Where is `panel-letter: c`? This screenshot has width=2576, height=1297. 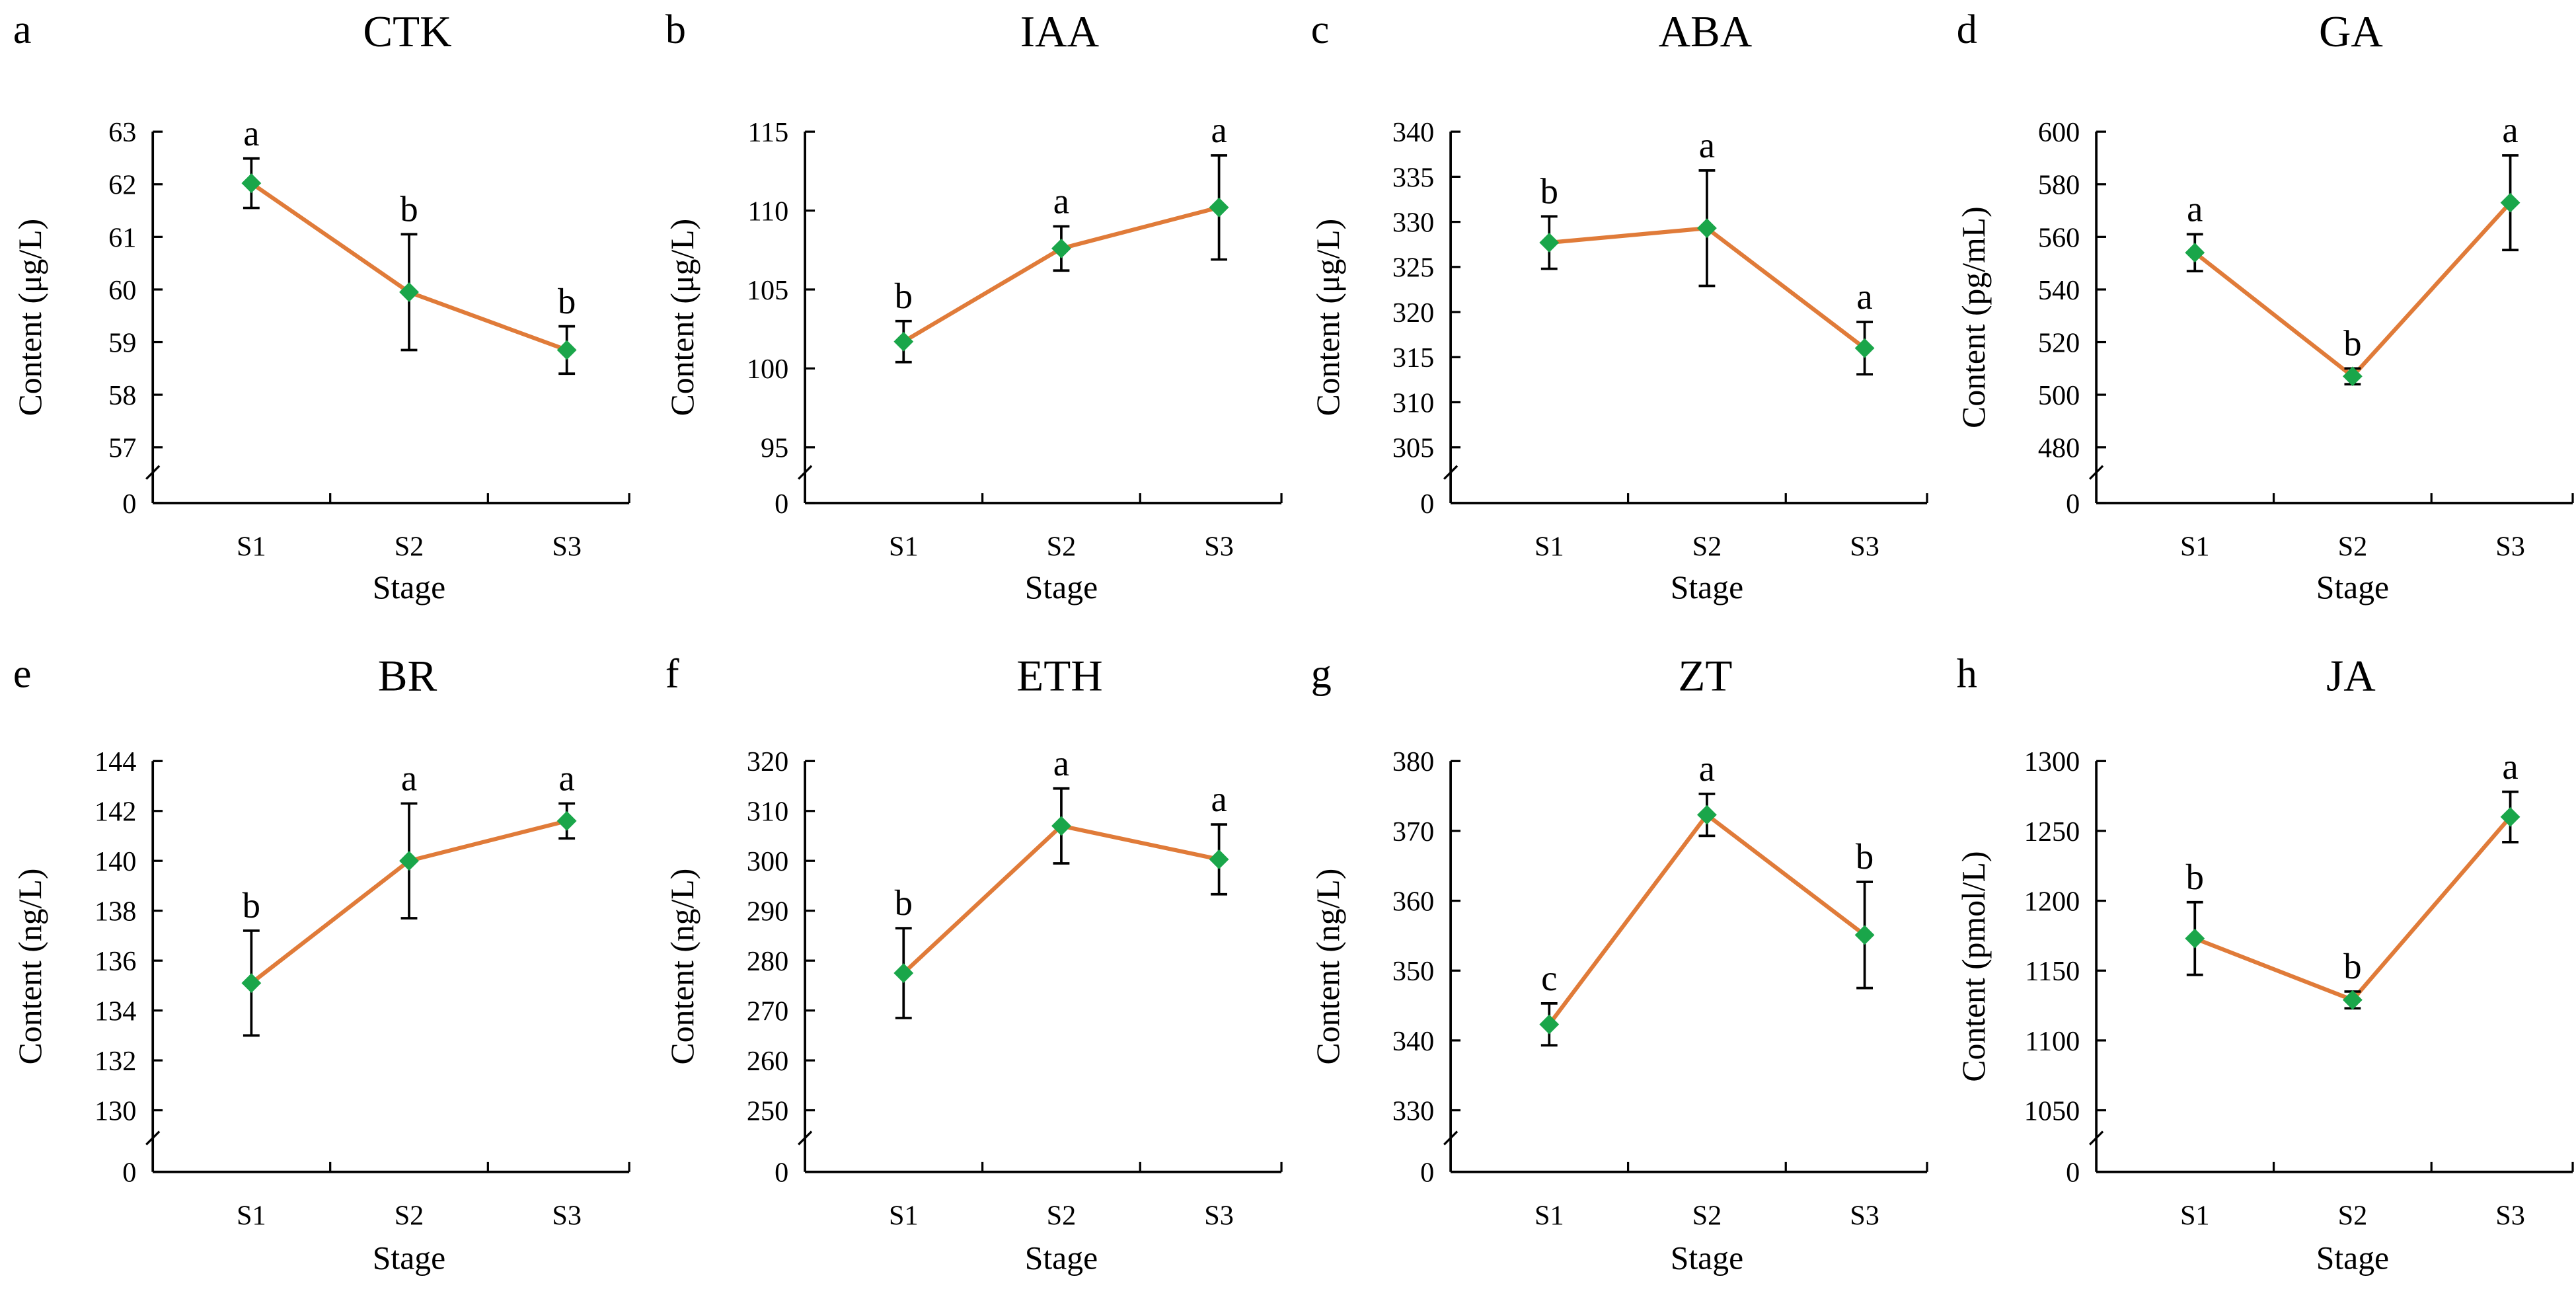
panel-letter: c is located at coordinates (1321, 29).